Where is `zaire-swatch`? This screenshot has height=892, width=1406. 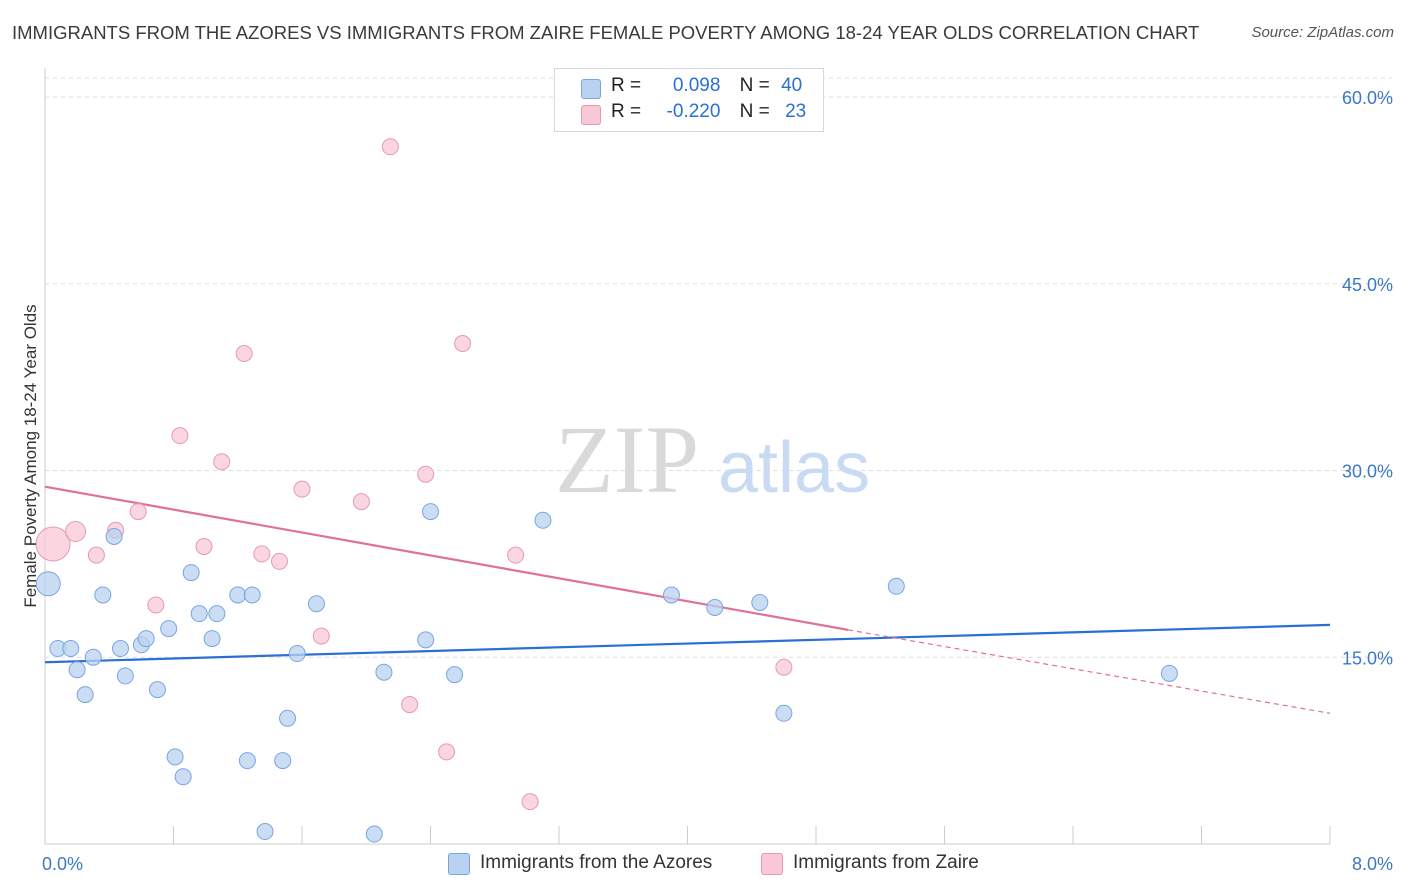
zaire-swatch is located at coordinates (591, 115).